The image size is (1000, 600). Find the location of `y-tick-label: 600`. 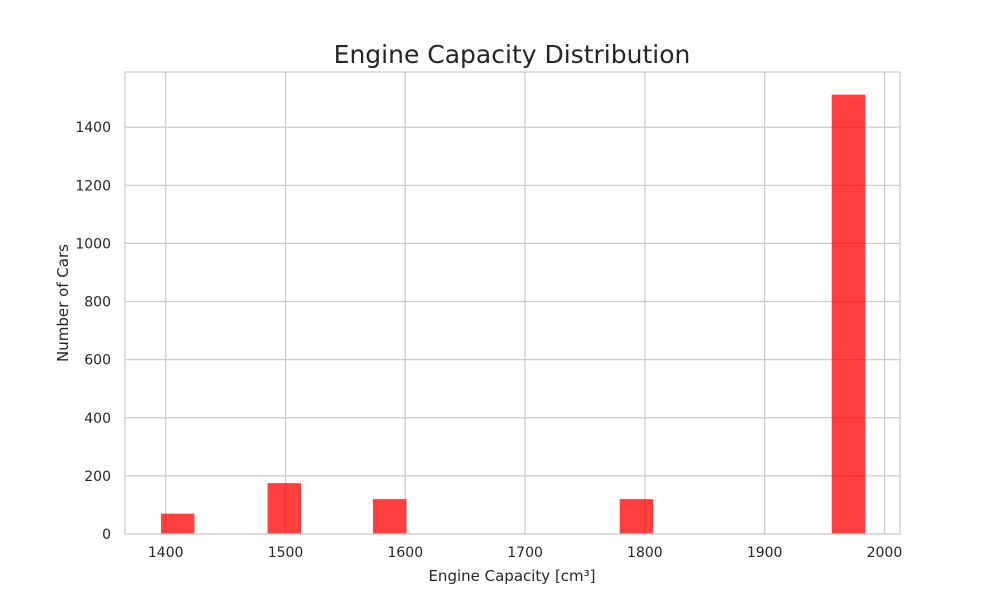

y-tick-label: 600 is located at coordinates (97, 361).